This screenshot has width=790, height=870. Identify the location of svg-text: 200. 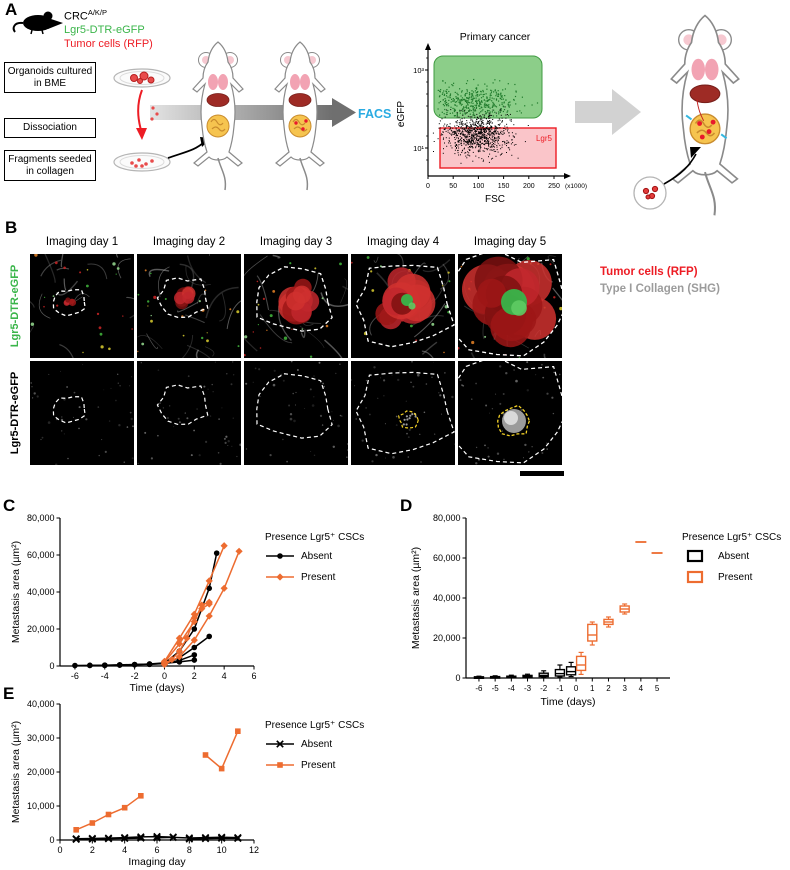
(529, 186).